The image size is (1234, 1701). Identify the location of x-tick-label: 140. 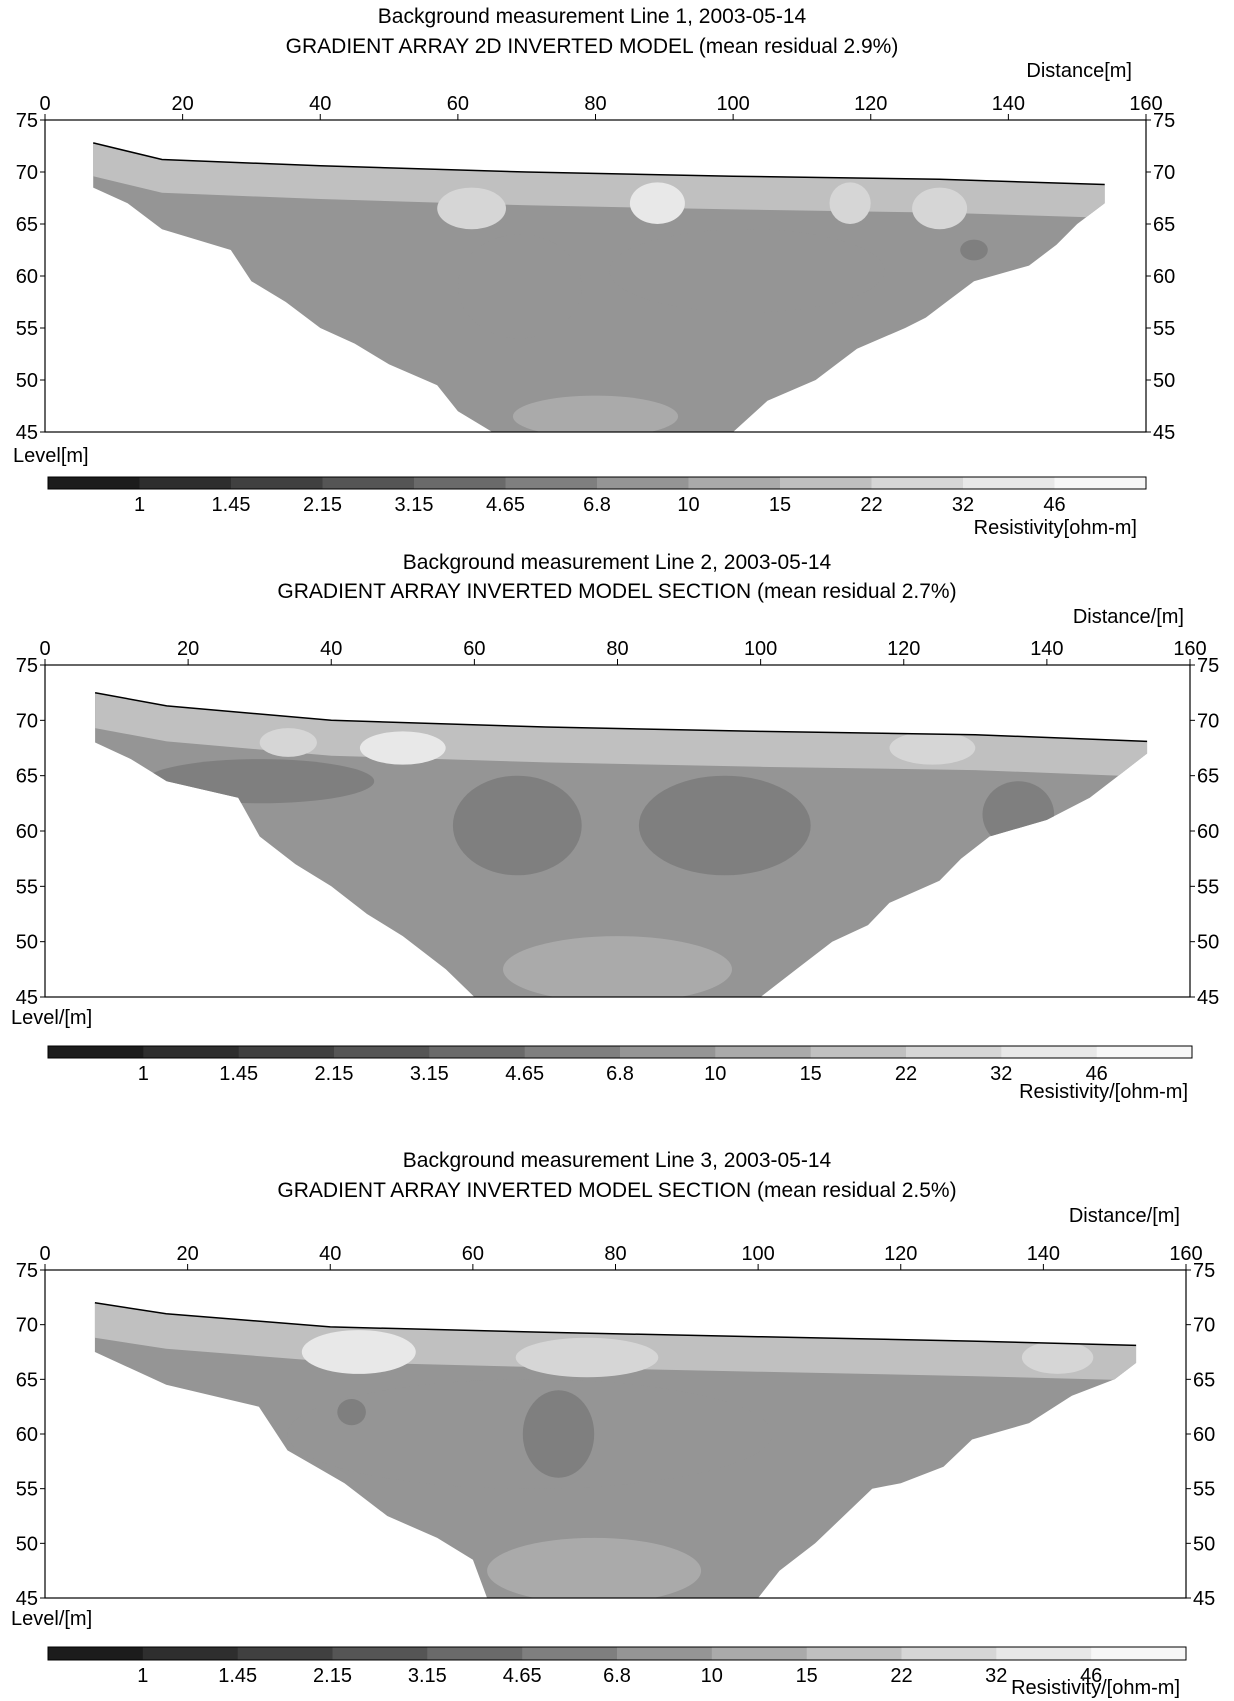
(1046, 649).